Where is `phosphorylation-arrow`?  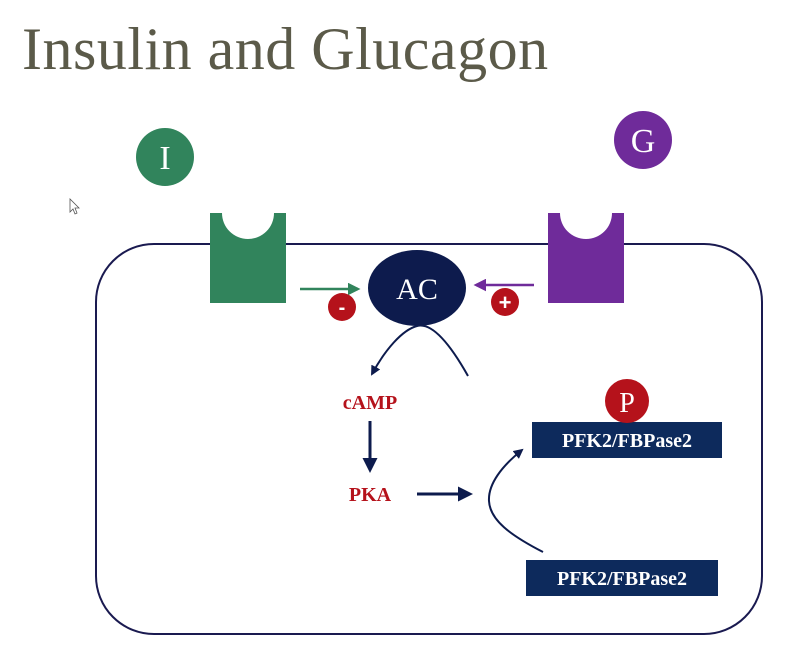 phosphorylation-arrow is located at coordinates (515, 500).